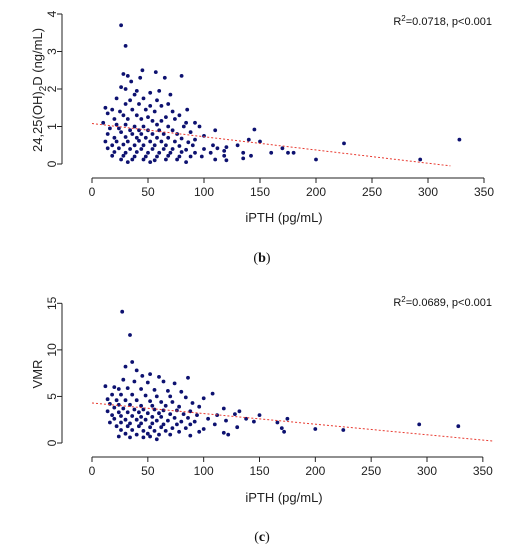 This screenshot has height=550, width=506. What do you see at coordinates (52, 303) in the screenshot?
I see `y-tick-label: 15` at bounding box center [52, 303].